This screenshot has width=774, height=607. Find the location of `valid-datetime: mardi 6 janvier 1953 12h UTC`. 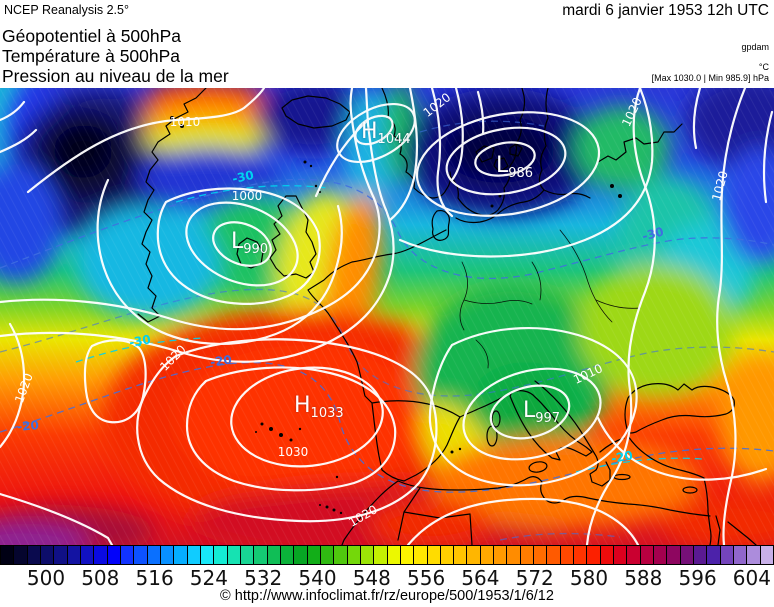

valid-datetime: mardi 6 janvier 1953 12h UTC is located at coordinates (665, 10).